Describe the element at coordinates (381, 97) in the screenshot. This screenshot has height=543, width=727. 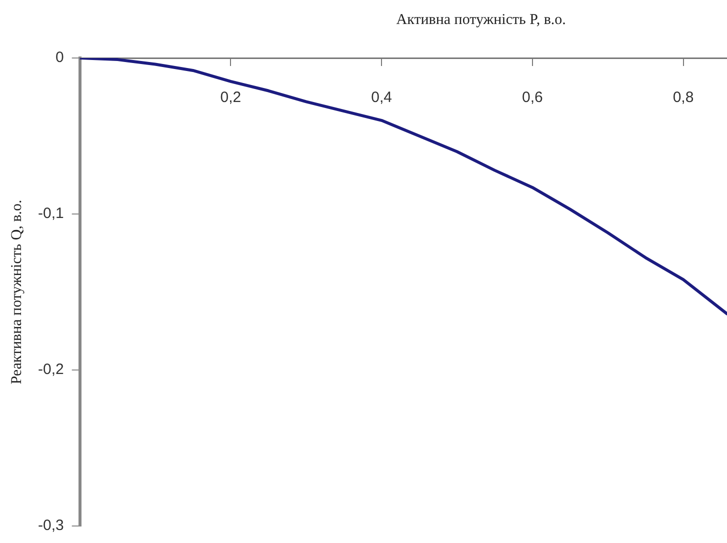
I see `x-tick-label: 0,4` at that location.